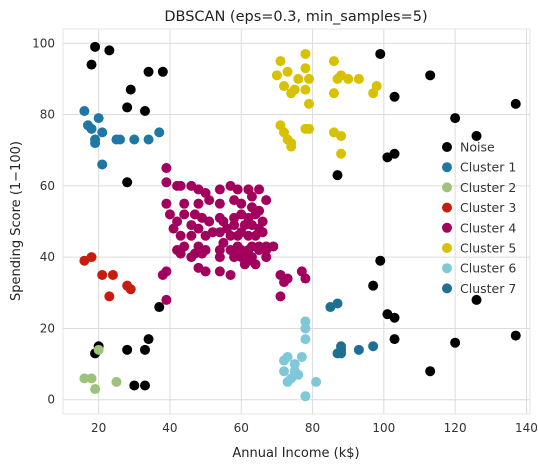  Describe the element at coordinates (47, 115) in the screenshot. I see `y-tick-label: 80` at that location.